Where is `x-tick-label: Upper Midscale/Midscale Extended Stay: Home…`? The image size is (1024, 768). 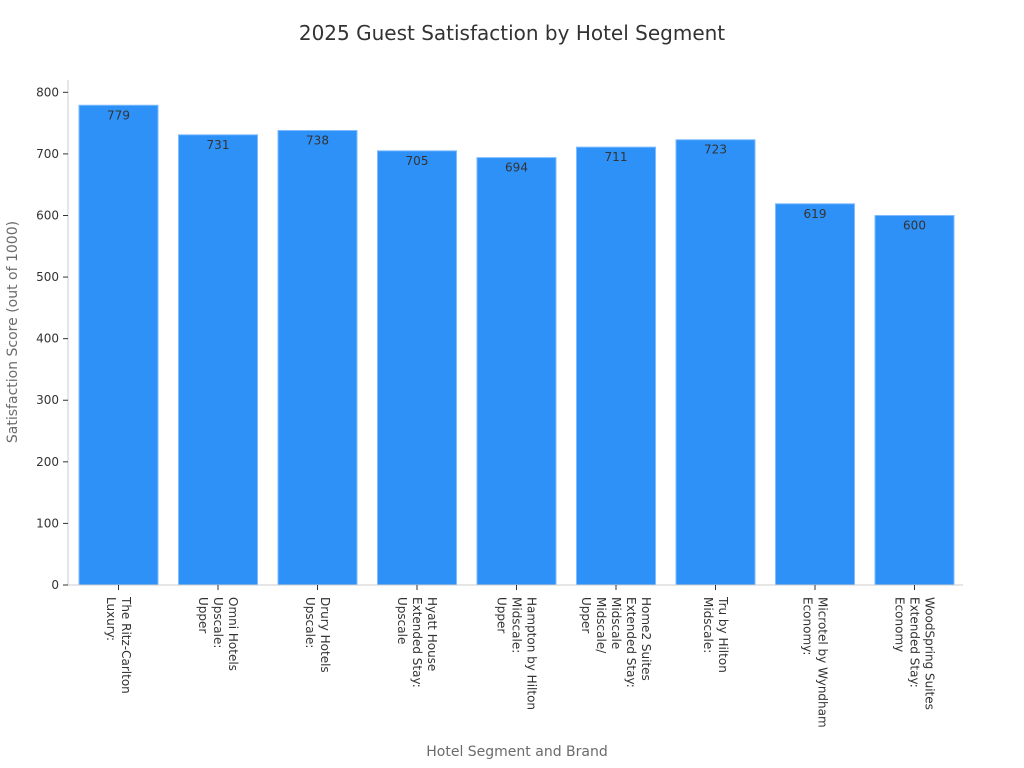
x-tick-label: Upper Midscale/Midscale Extended Stay: Home… is located at coordinates (616, 642).